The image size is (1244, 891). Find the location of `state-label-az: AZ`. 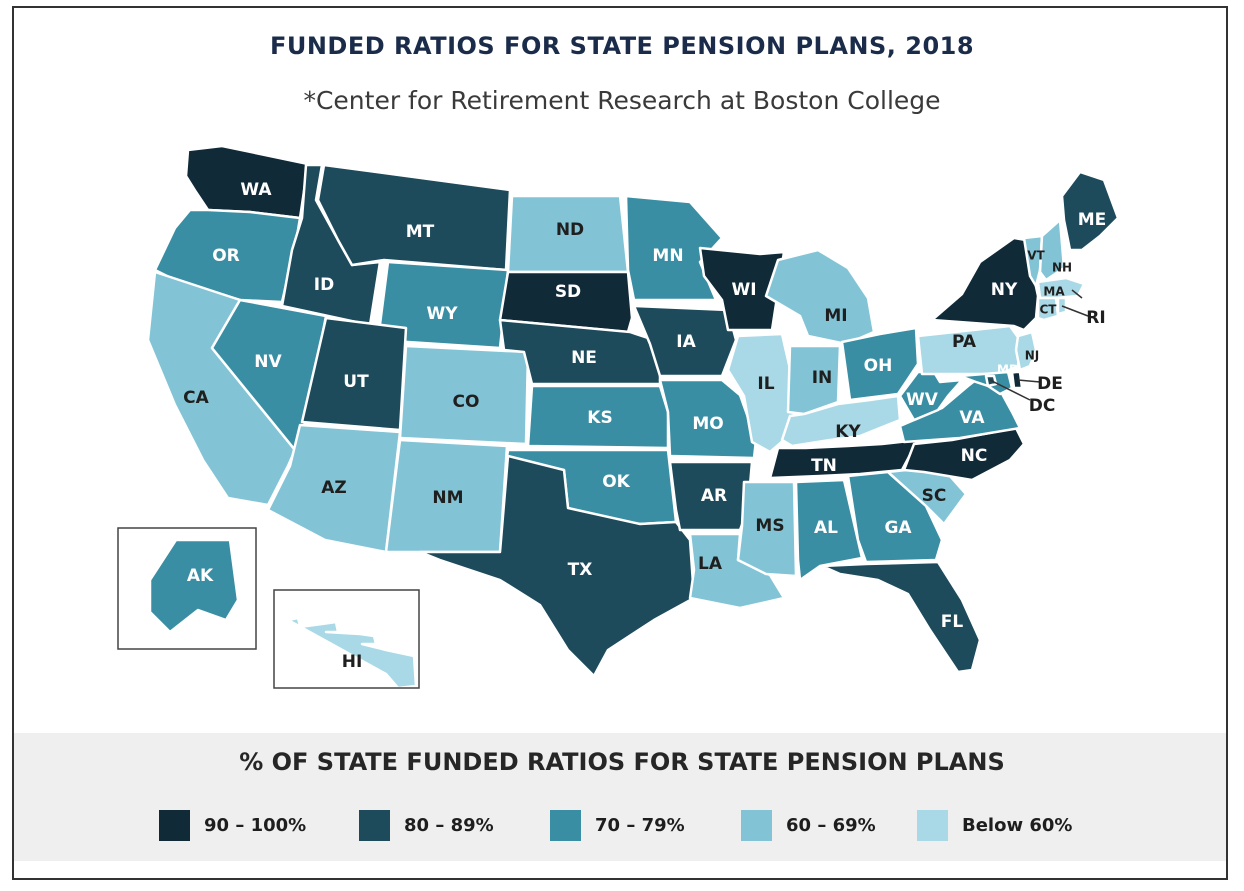

state-label-az: AZ is located at coordinates (333, 488).